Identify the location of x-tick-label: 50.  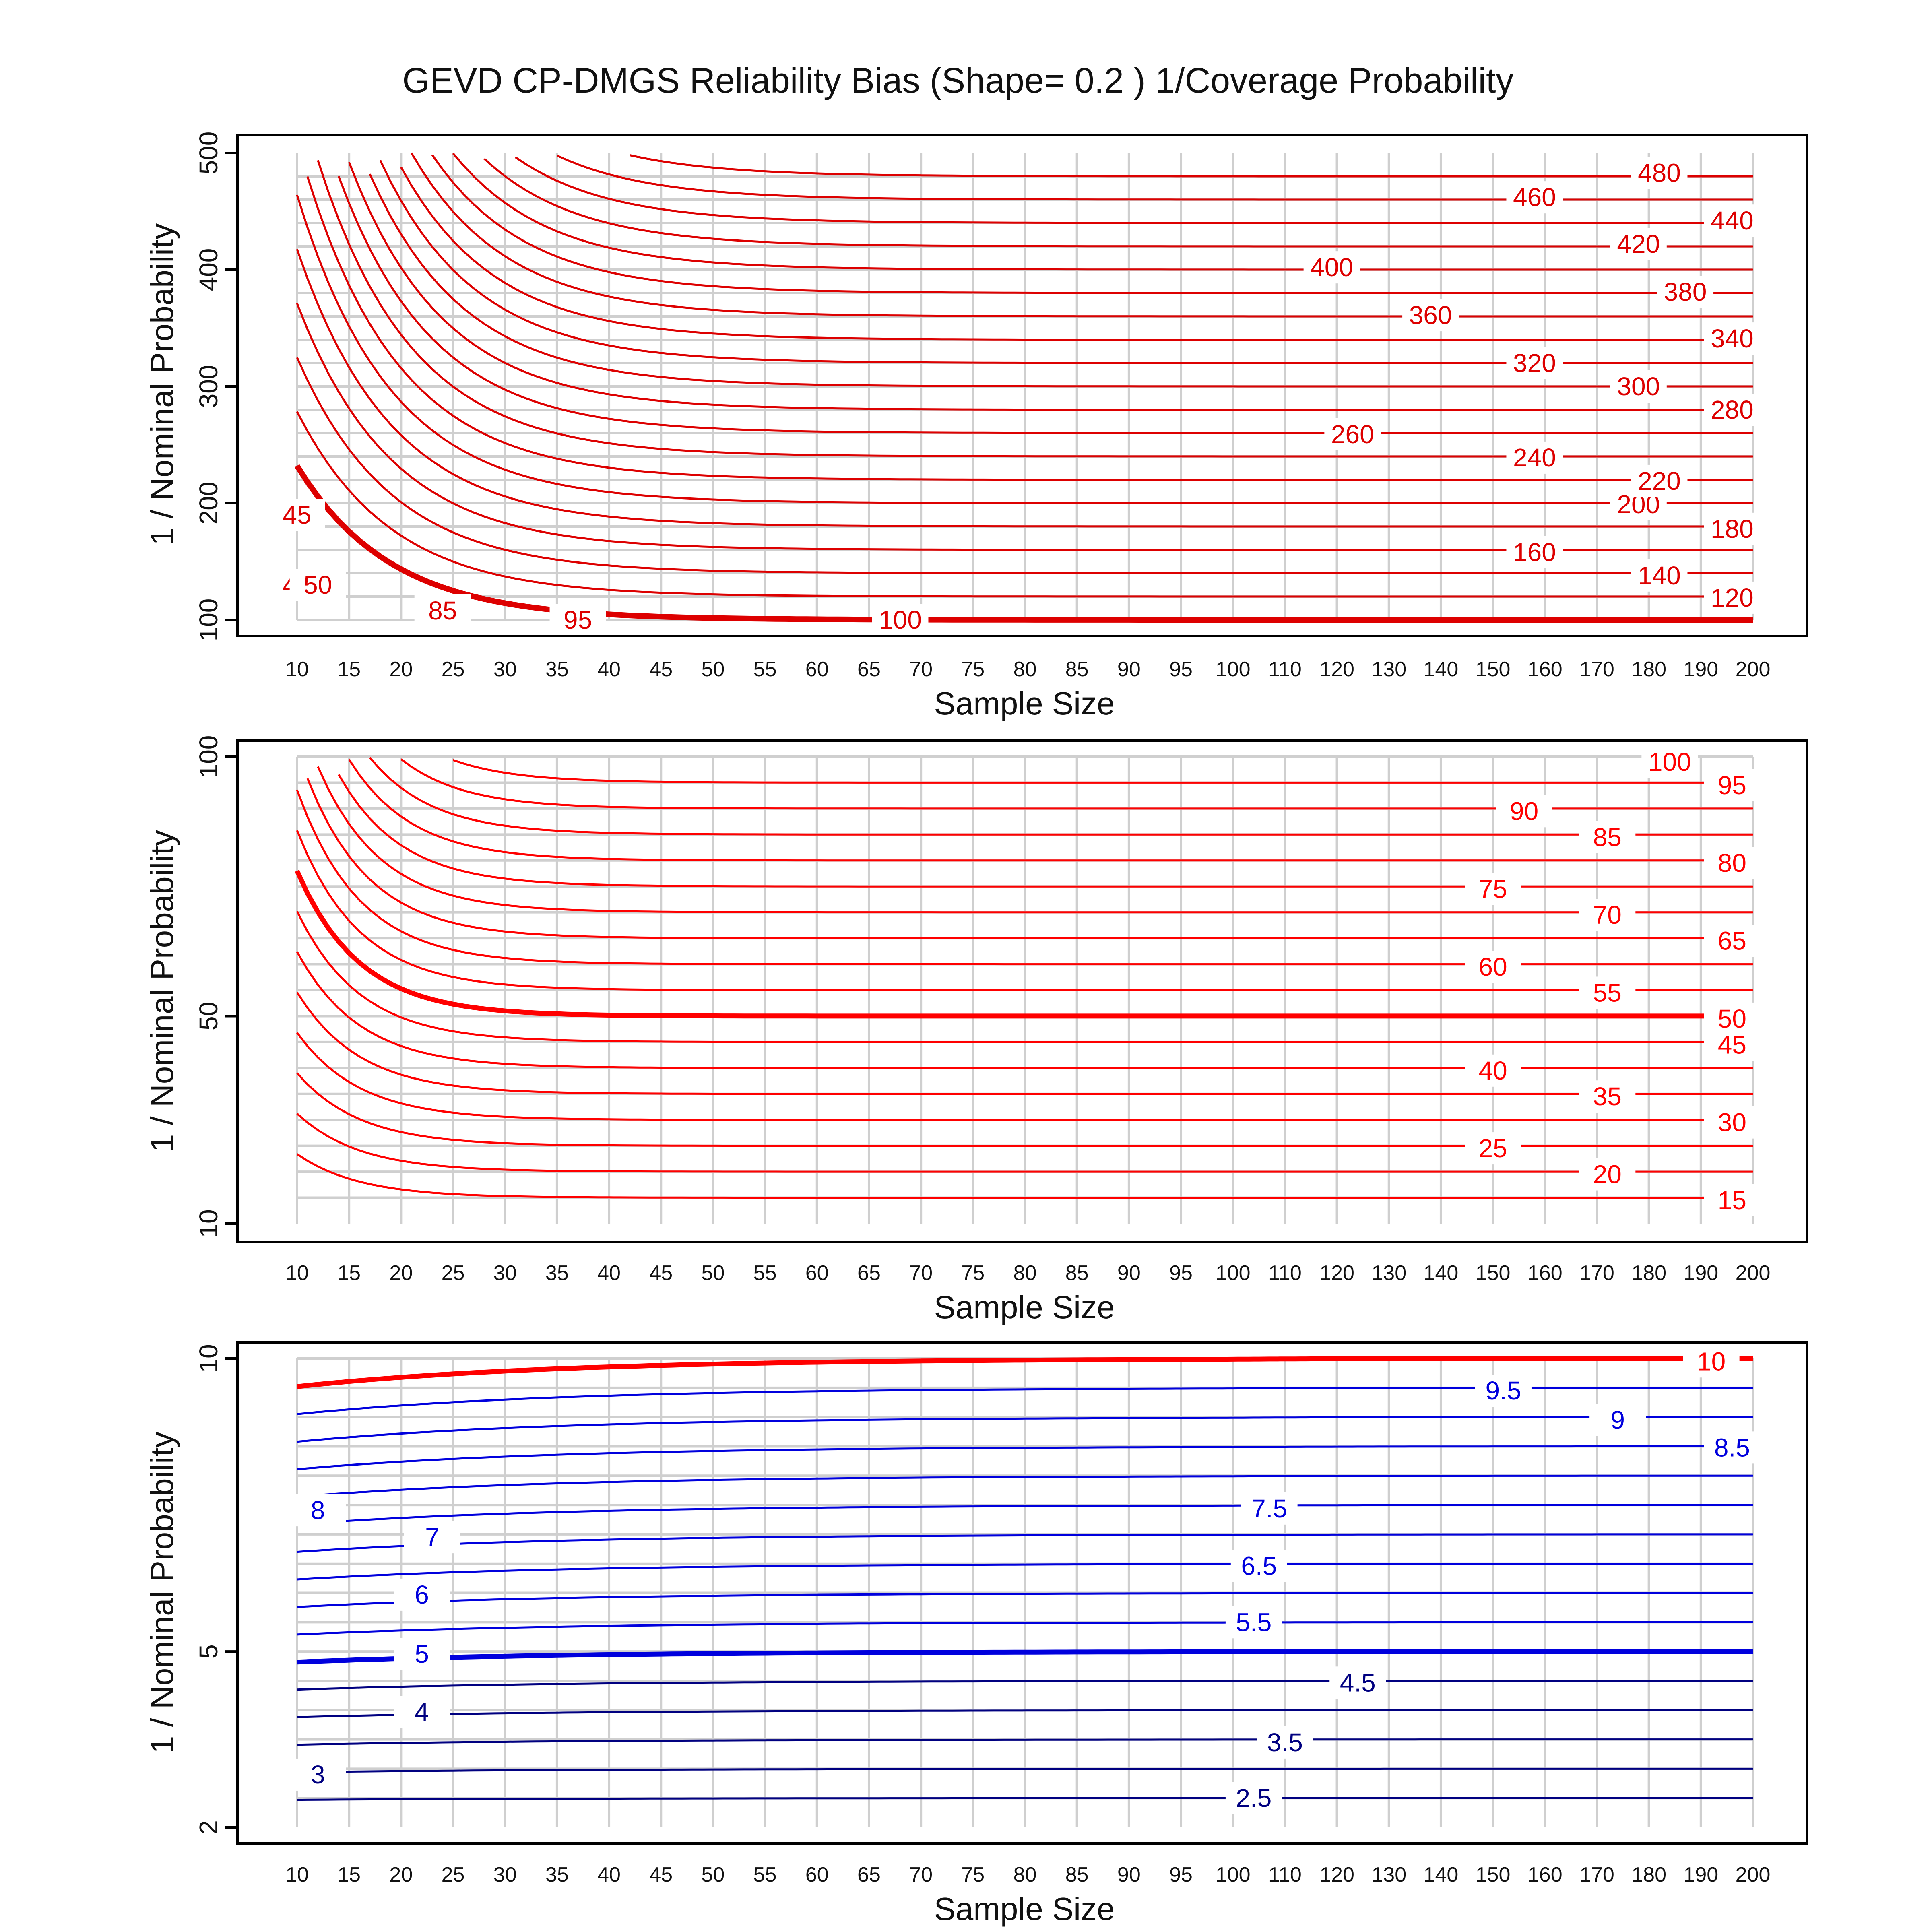
(713, 1273).